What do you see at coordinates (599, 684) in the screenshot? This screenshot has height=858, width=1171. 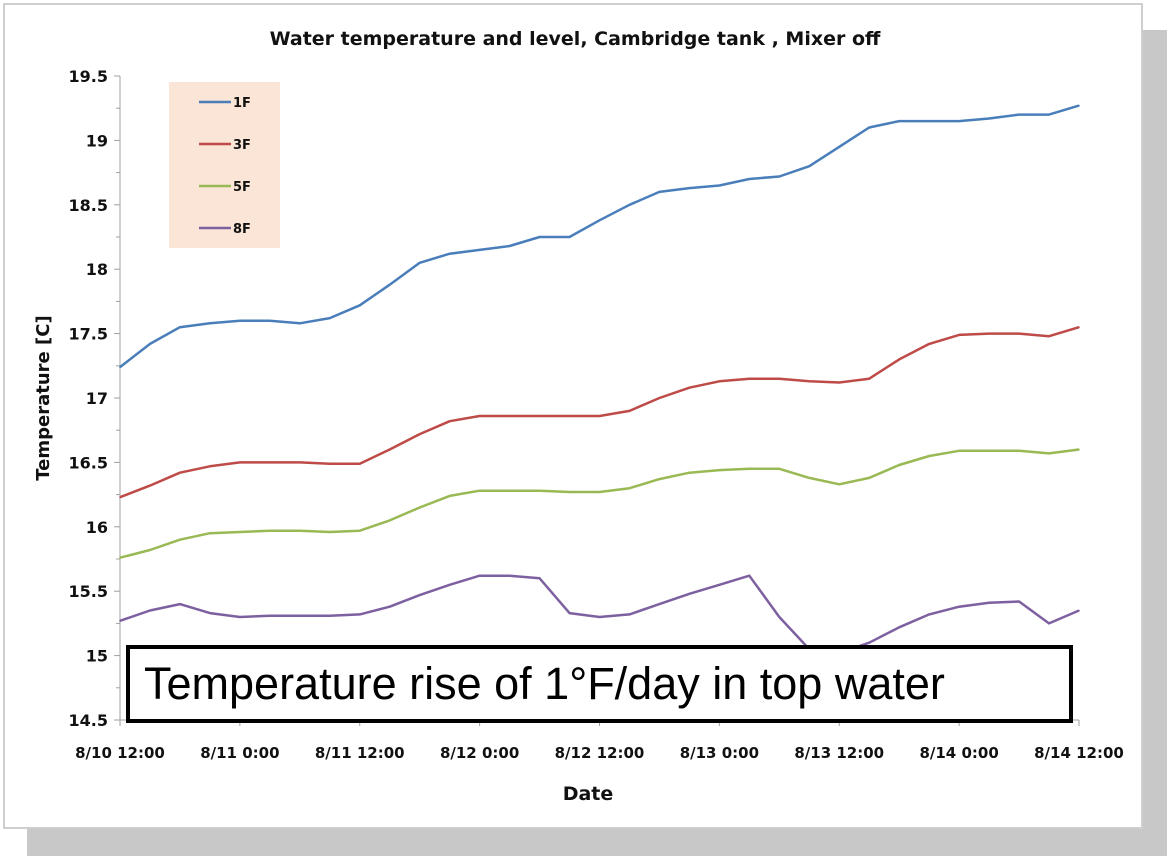 I see `annotation-box: Temperature rise of 1°F/day in top water` at bounding box center [599, 684].